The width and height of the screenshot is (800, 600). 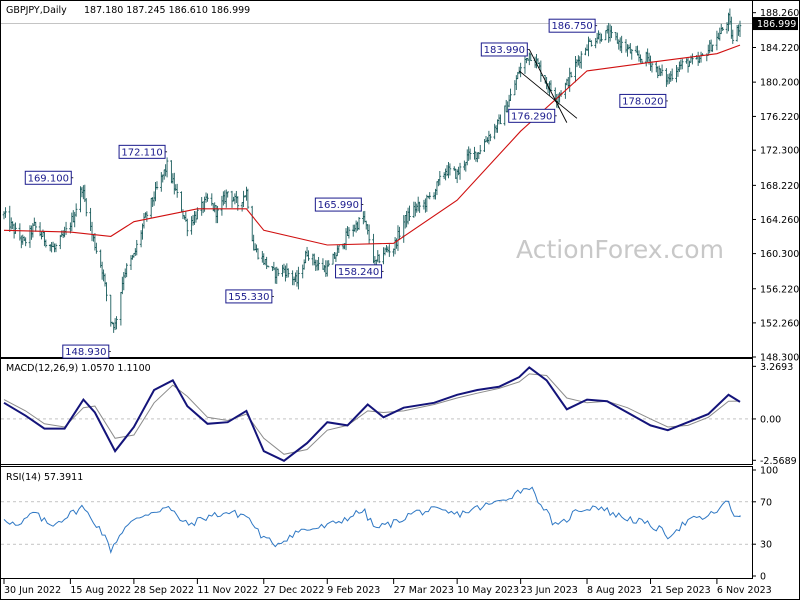 What do you see at coordinates (78, 368) in the screenshot?
I see `macd-header: MACD(12,26,9) 1.0570 1.1100` at bounding box center [78, 368].